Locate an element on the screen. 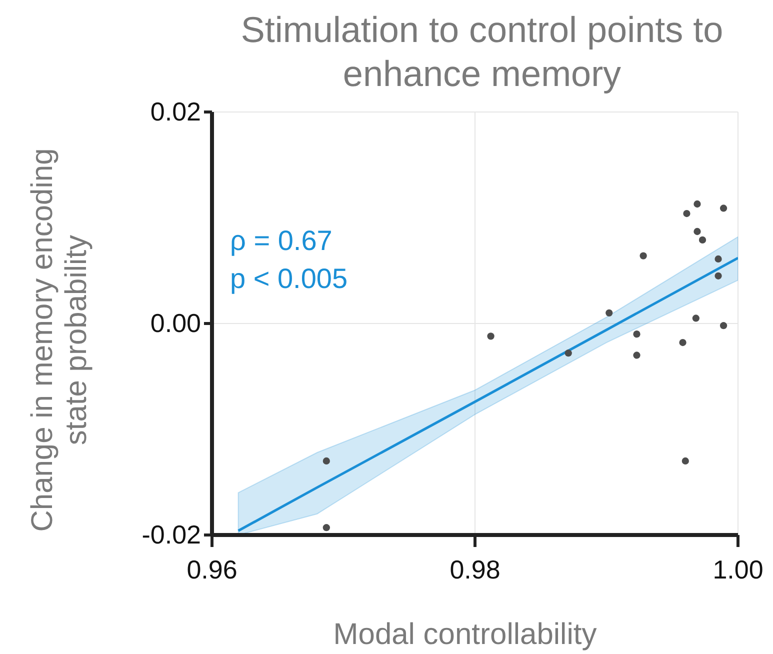  y-tick-label: 0.02 is located at coordinates (175, 111).